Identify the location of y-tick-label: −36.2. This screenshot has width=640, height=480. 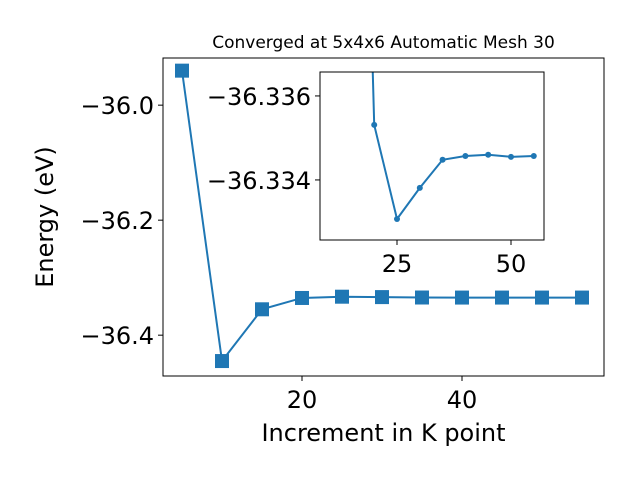
(117, 221).